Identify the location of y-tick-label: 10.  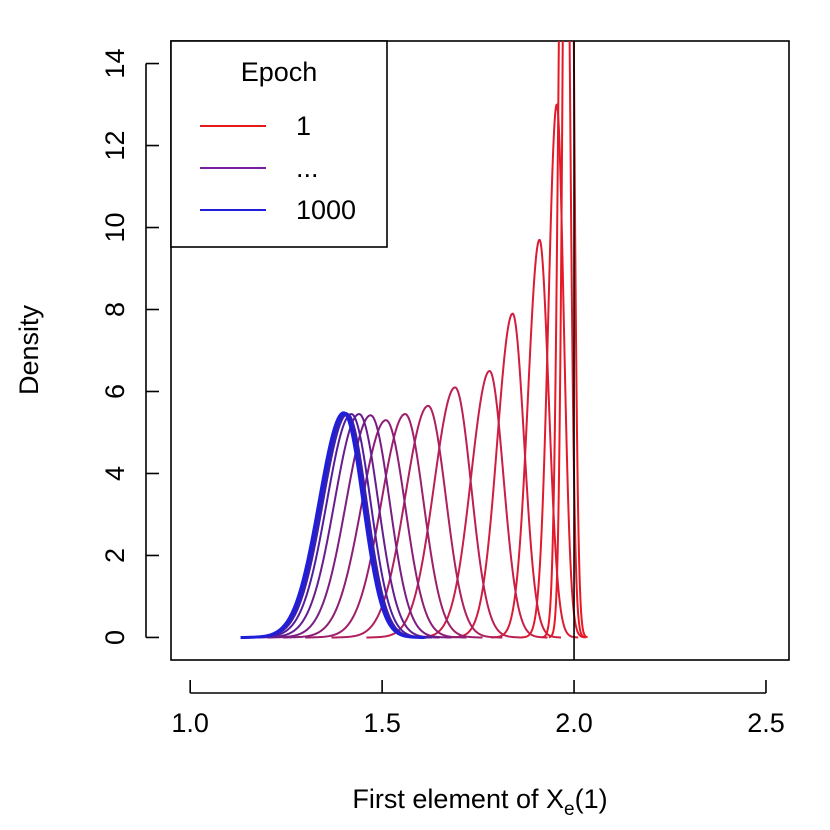
(115, 227).